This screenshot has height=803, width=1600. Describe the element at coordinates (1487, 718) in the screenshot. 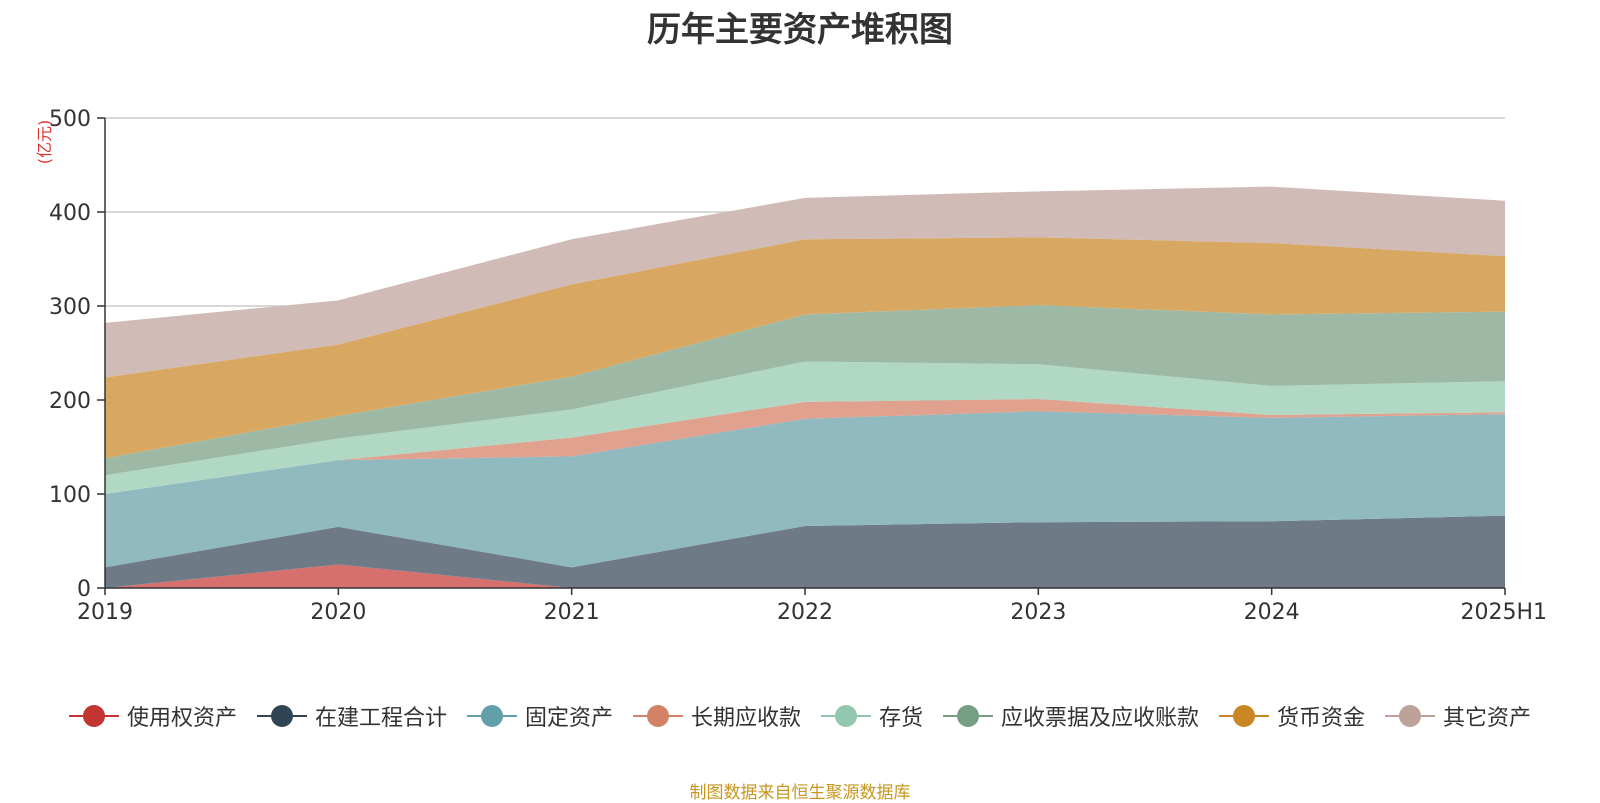

I see `legend-label: 其它资产` at that location.